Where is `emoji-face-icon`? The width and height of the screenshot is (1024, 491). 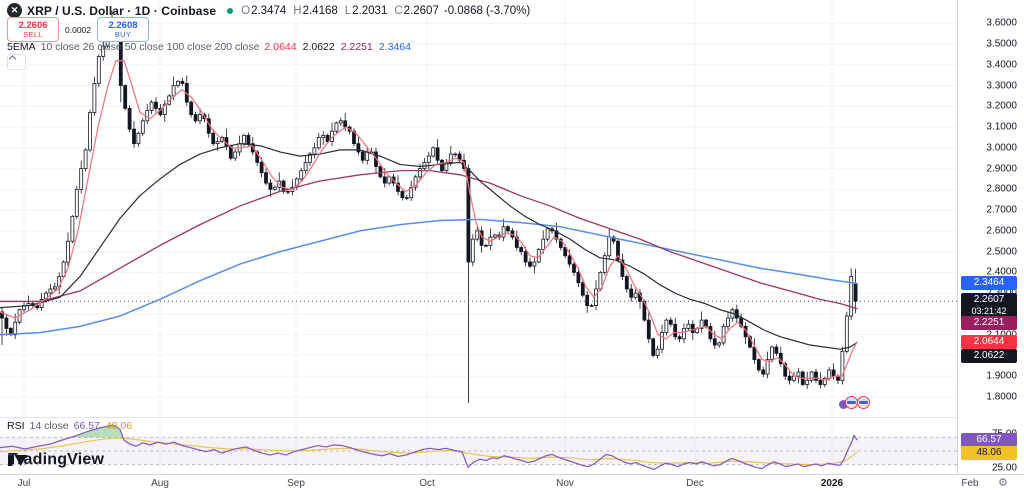 emoji-face-icon is located at coordinates (863, 402).